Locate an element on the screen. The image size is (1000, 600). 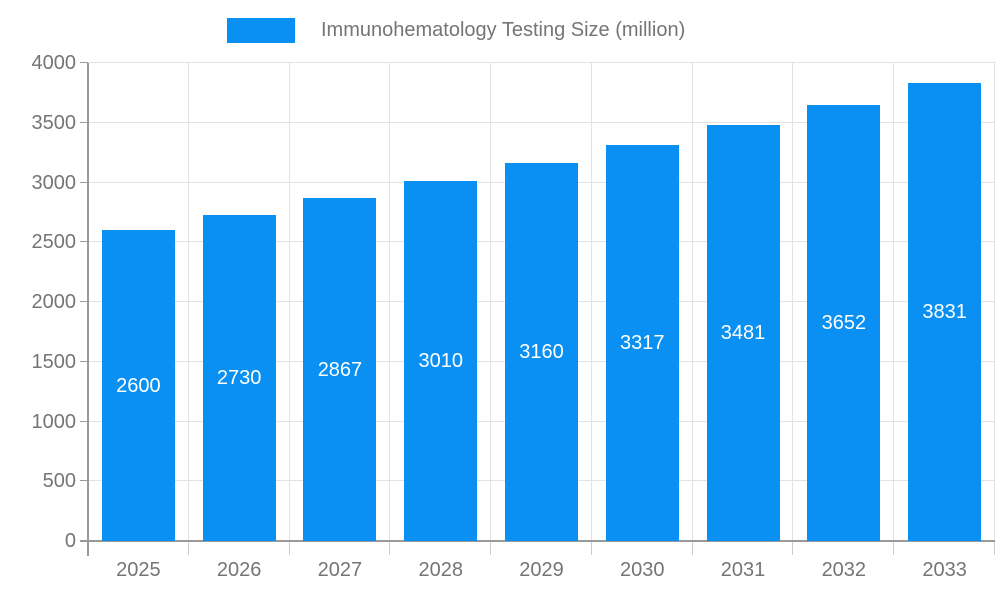
bar-value-label: 3481 is located at coordinates (743, 333).